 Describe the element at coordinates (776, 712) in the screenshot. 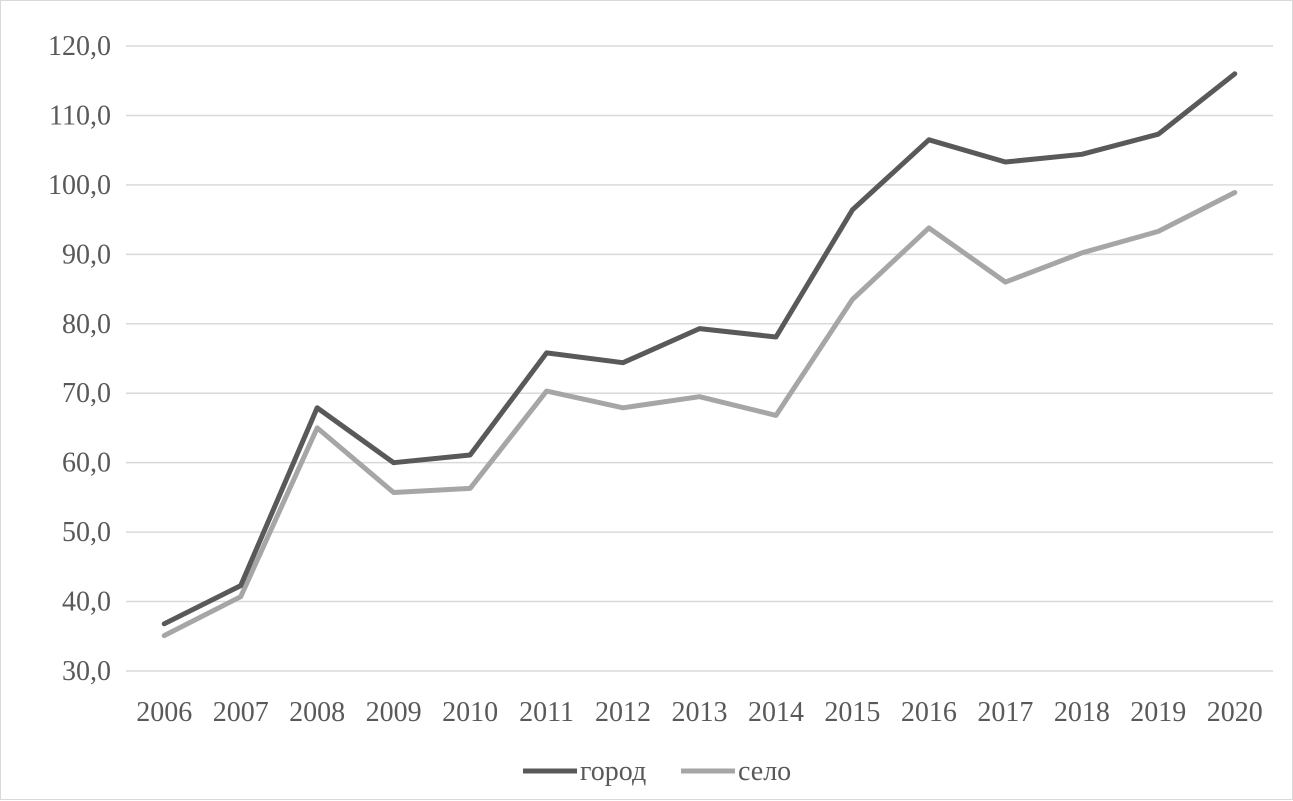

I see `x-tick-label: 2014` at that location.